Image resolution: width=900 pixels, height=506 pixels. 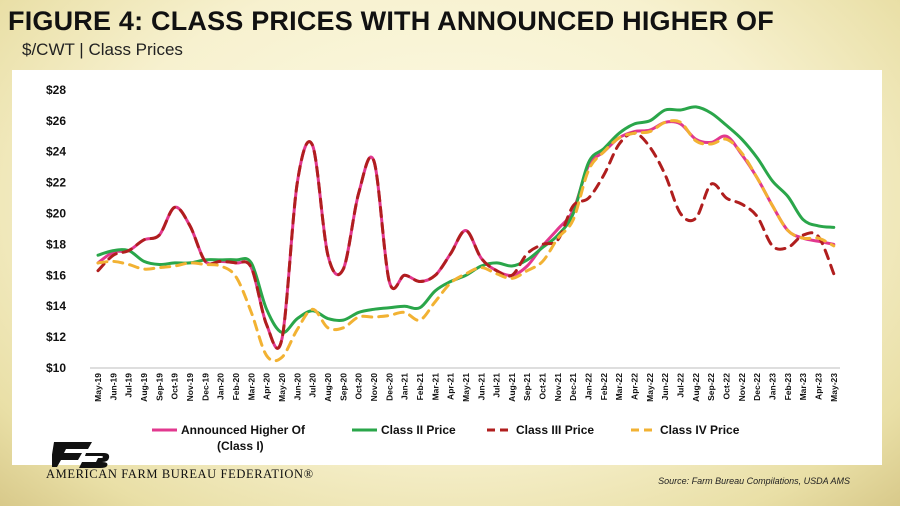 I want to click on x-tick-label: Nov-19, so click(x=190, y=387).